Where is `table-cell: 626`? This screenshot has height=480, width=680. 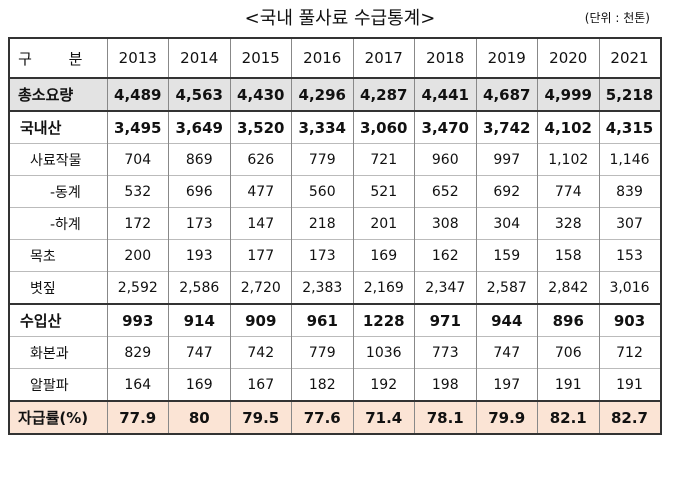
table-cell: 626 is located at coordinates (260, 159).